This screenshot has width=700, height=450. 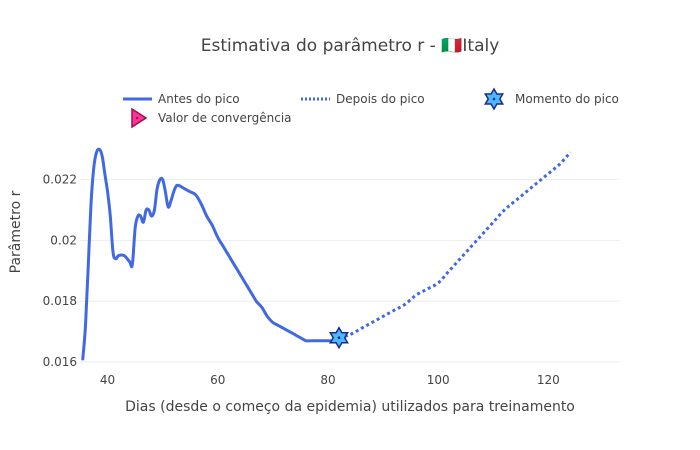 I want to click on legend-hexagram-dot, so click(x=494, y=99).